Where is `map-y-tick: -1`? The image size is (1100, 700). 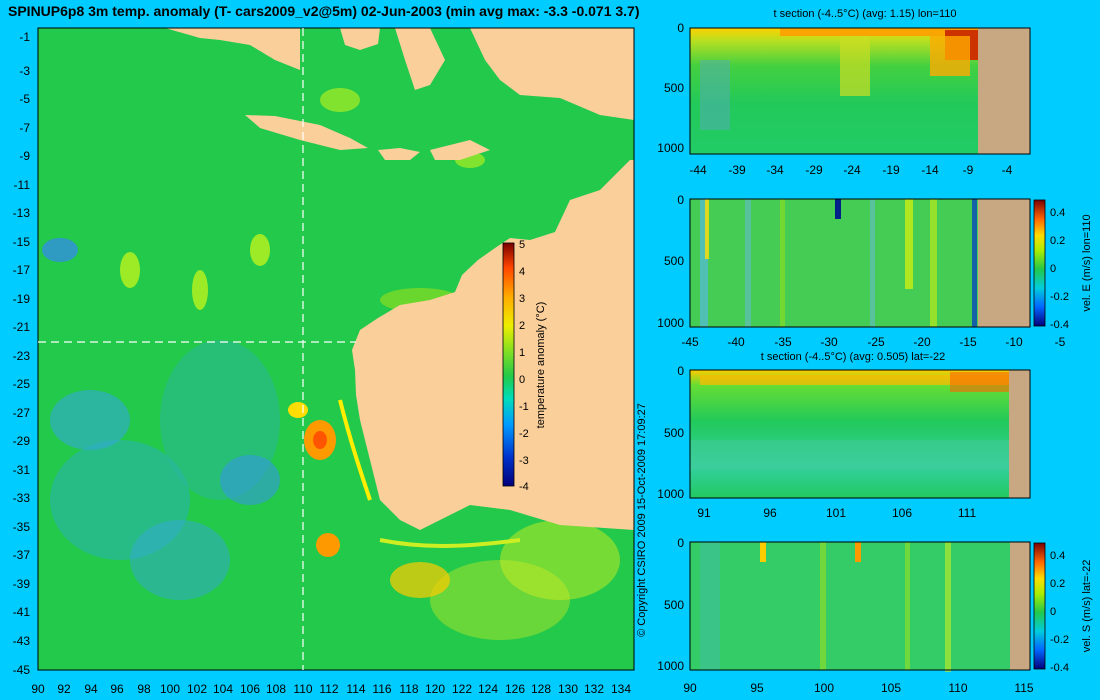 map-y-tick: -1 is located at coordinates (24, 37).